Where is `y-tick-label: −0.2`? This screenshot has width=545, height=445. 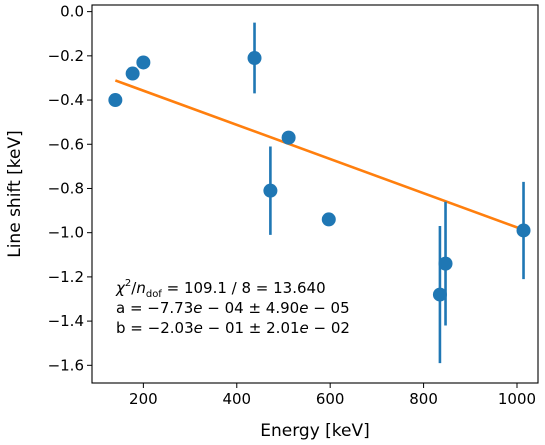 y-tick-label: −0.2 is located at coordinates (66, 56).